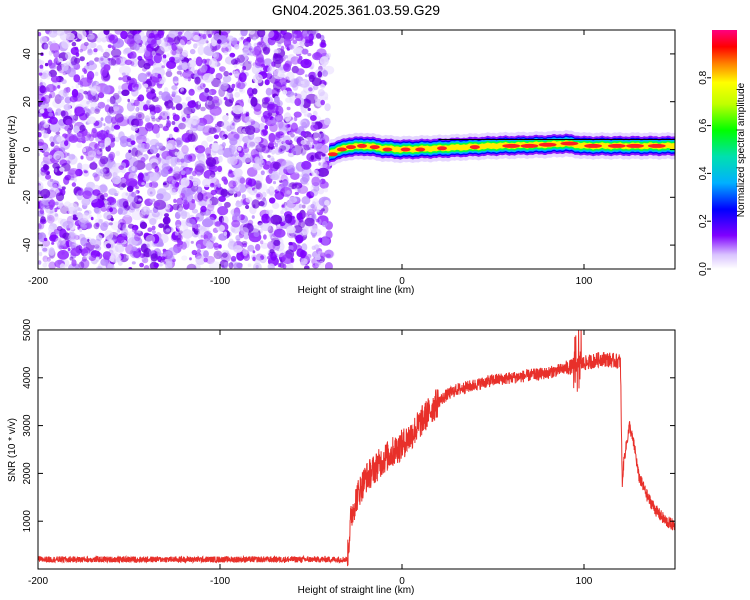 Image resolution: width=750 pixels, height=600 pixels. Describe the element at coordinates (27, 521) in the screenshot. I see `y-tick-label: 1000` at that location.